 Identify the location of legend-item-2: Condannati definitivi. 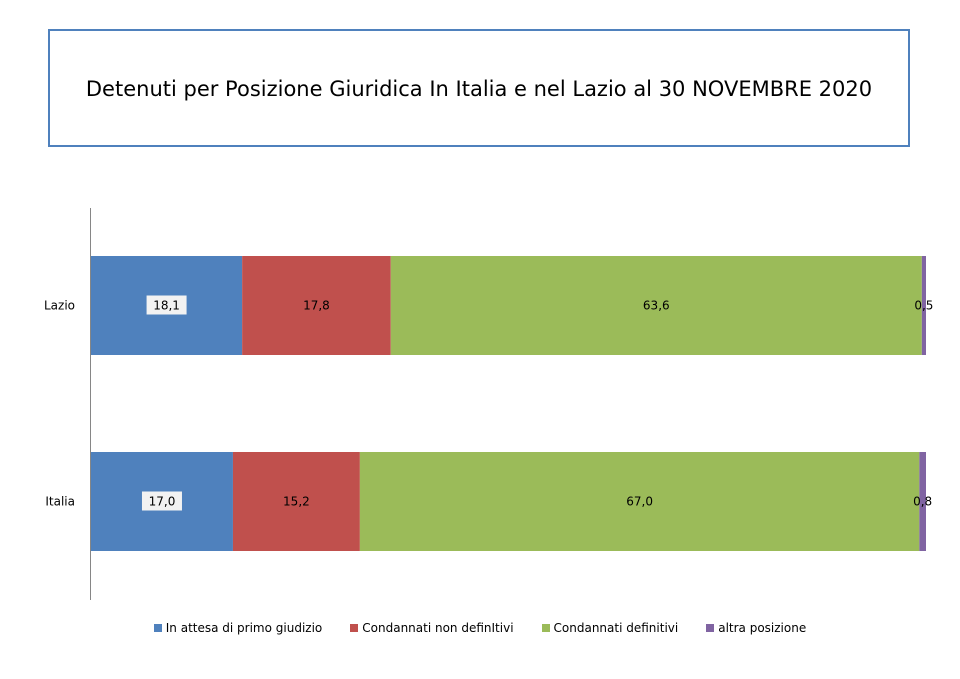
(610, 628).